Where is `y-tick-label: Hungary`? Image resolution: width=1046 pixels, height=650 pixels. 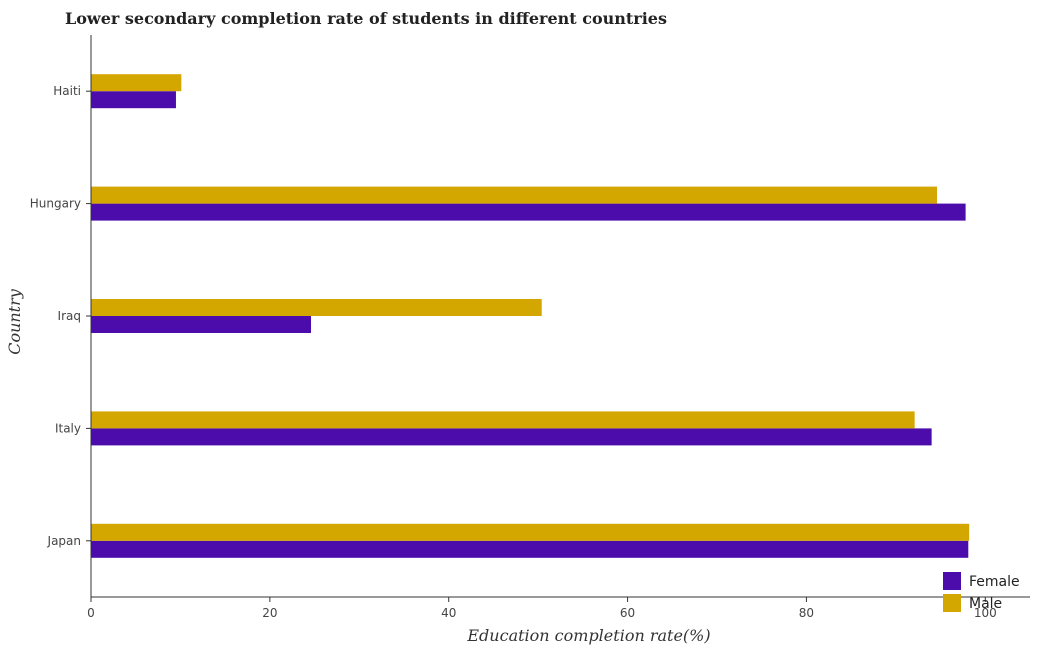 y-tick-label: Hungary is located at coordinates (55, 204).